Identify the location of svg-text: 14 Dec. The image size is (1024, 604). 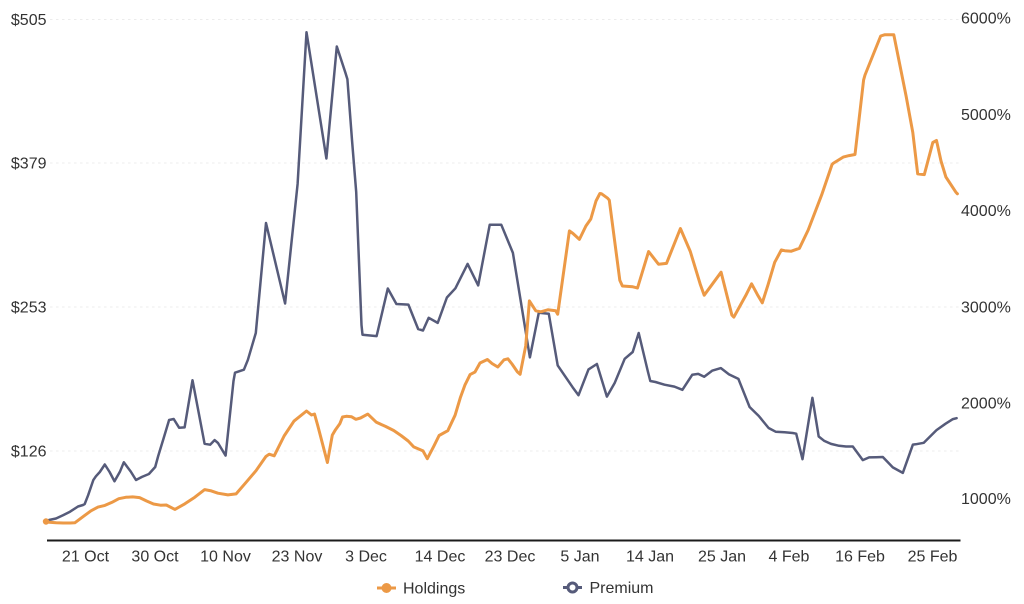
(440, 557).